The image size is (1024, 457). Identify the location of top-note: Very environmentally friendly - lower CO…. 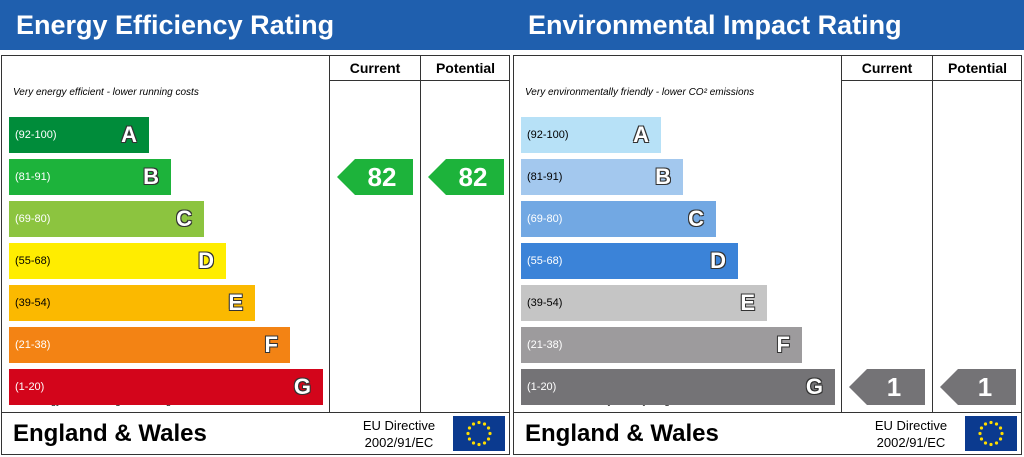
(640, 92).